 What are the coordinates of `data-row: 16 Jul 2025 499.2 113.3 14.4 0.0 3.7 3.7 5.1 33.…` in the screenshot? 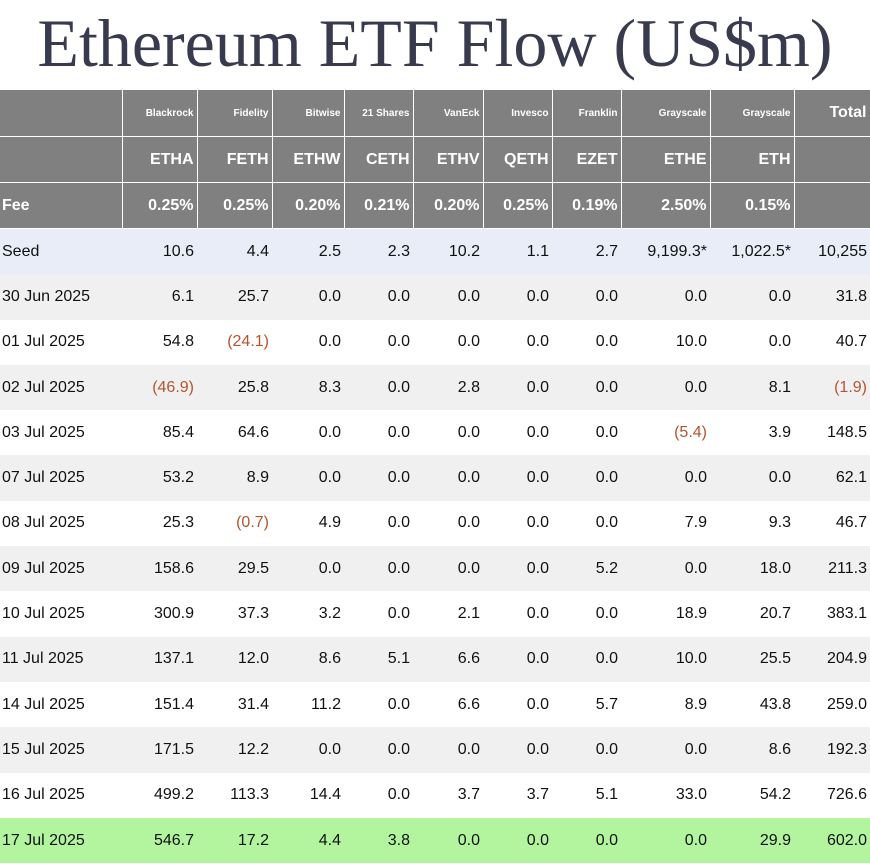 It's located at (435, 795).